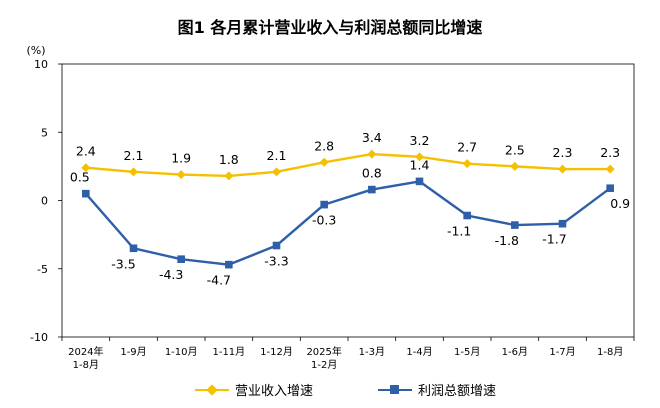 Image resolution: width=660 pixels, height=408 pixels. What do you see at coordinates (610, 352) in the screenshot?
I see `x-tick-label: 1-8月` at bounding box center [610, 352].